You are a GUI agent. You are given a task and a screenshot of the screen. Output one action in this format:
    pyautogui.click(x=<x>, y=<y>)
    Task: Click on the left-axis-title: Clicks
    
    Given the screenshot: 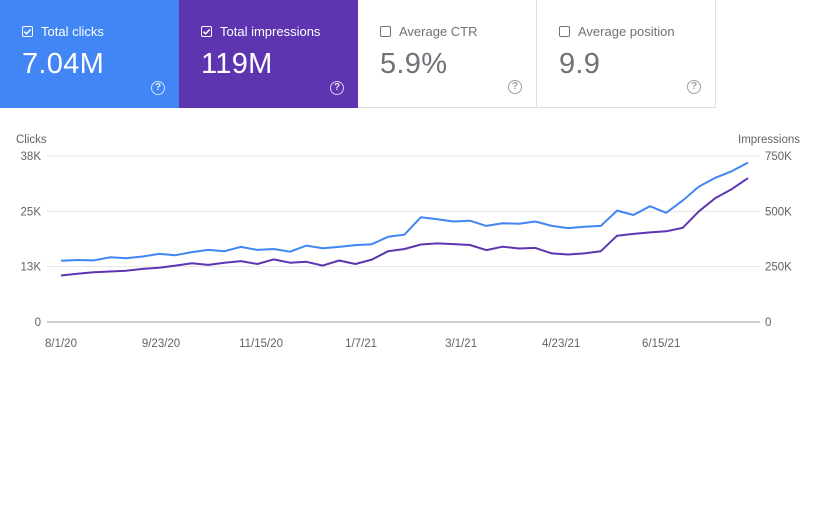 What is the action you would take?
    pyautogui.click(x=31, y=140)
    